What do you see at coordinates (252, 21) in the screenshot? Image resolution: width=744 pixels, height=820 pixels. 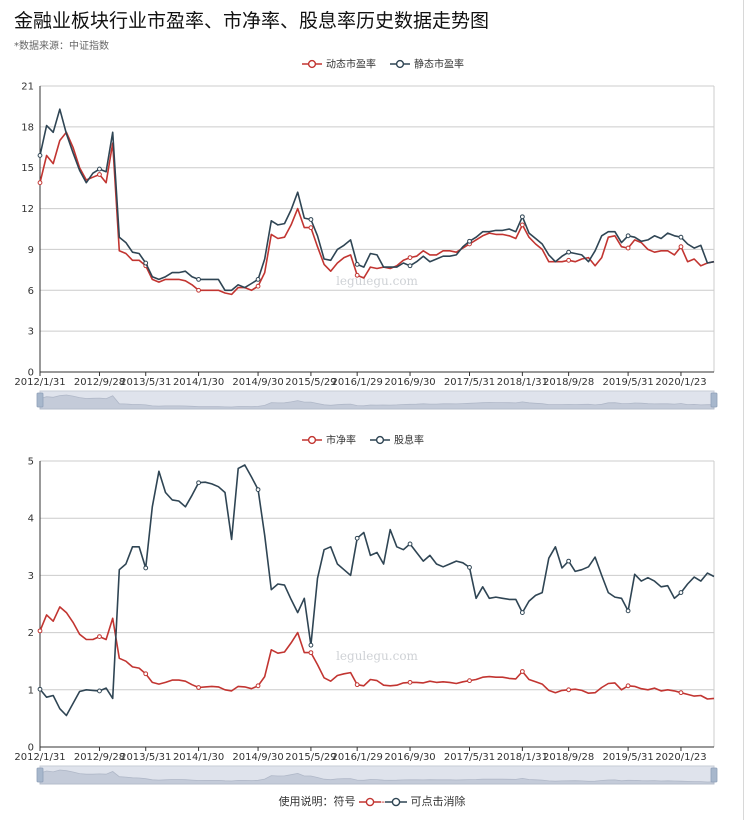 I see `page-title: 金融业板块行业市盈率、市净率、股息率历史数据走势图` at bounding box center [252, 21].